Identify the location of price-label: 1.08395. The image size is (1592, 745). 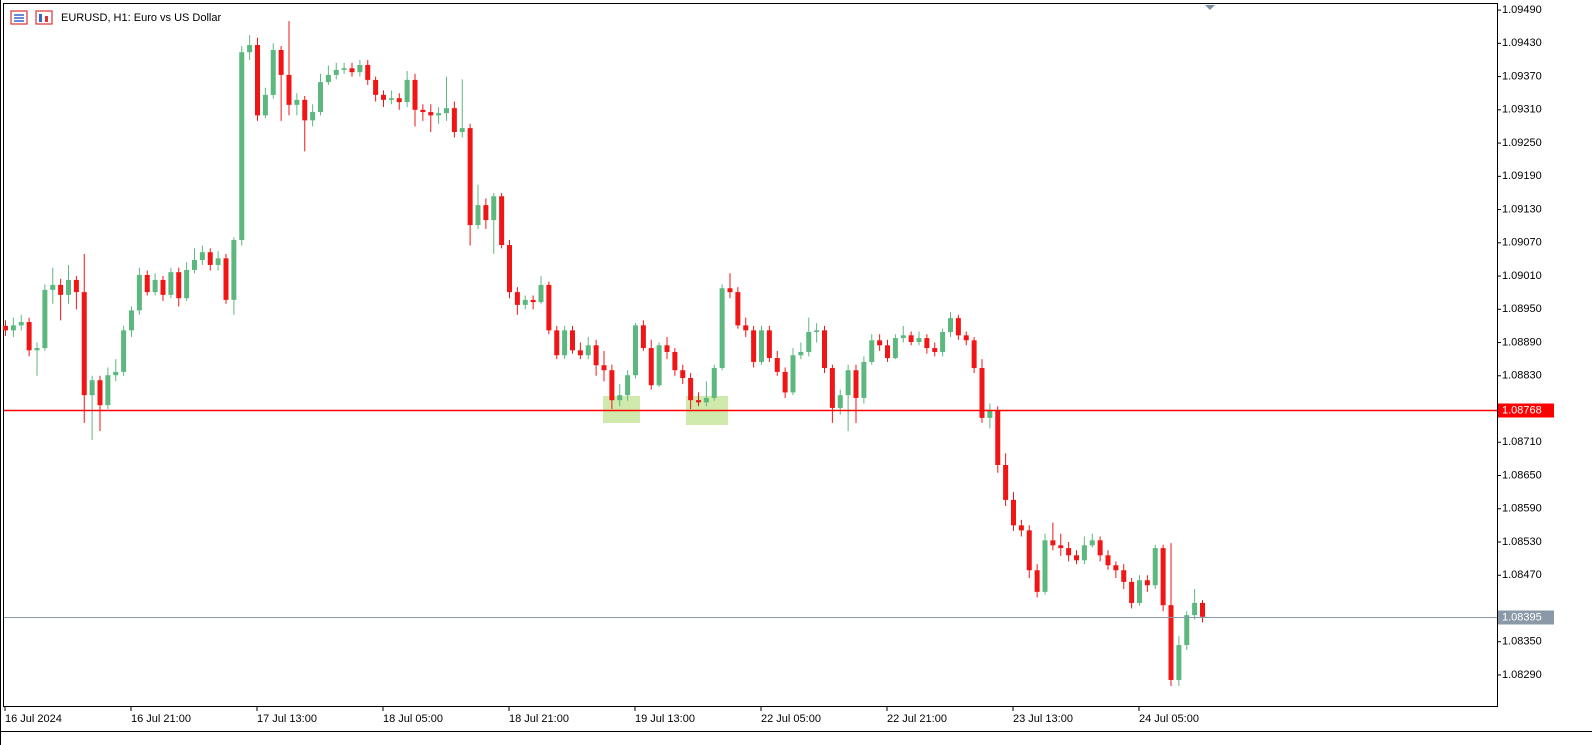
(1522, 617).